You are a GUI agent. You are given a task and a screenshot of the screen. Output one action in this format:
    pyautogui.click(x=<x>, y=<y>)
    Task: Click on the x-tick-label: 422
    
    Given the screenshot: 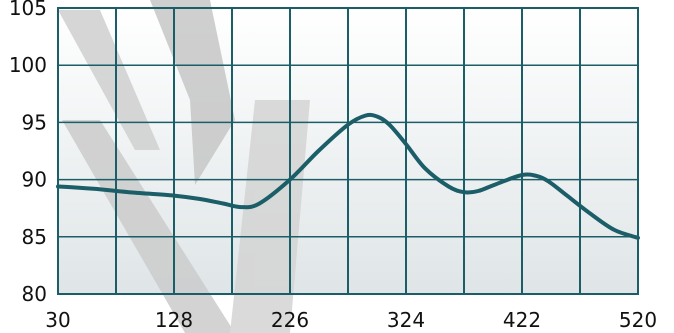 What is the action you would take?
    pyautogui.click(x=522, y=320)
    